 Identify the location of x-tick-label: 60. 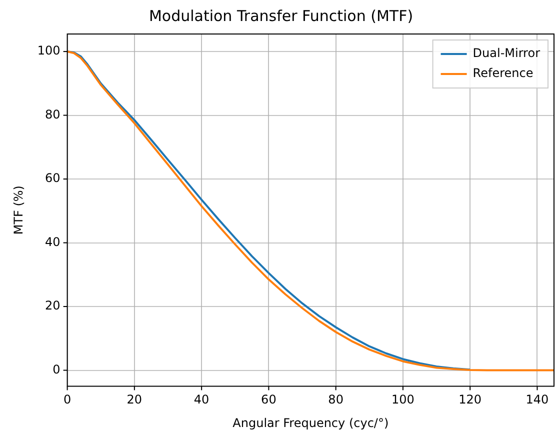
(268, 399).